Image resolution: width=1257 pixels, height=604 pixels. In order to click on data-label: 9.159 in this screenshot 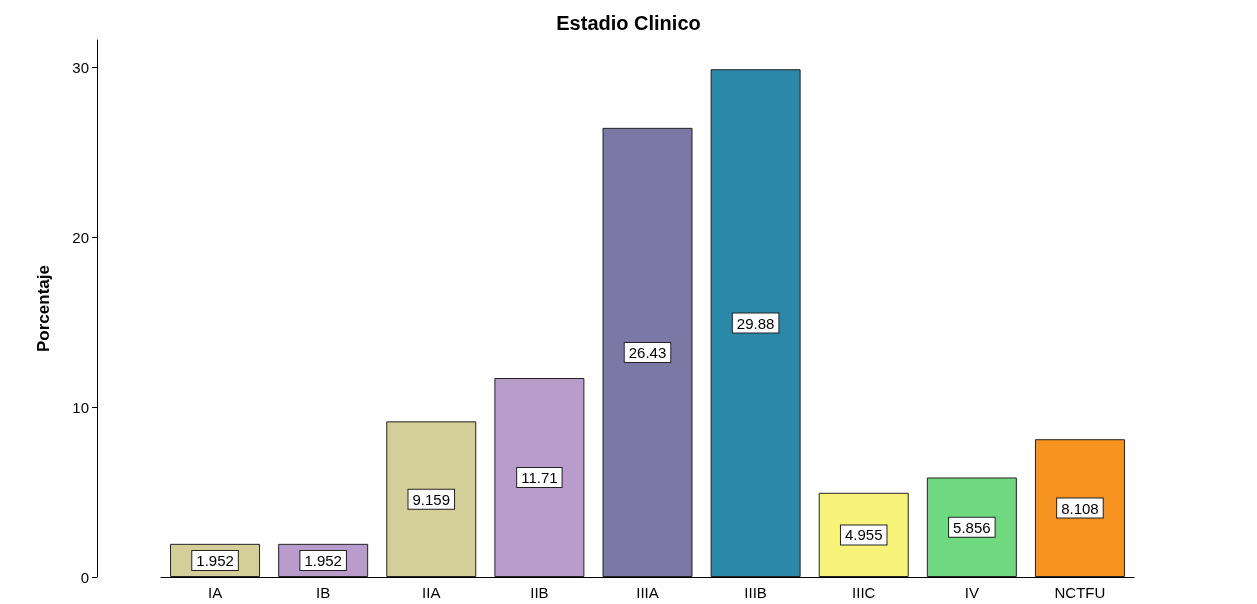, I will do `click(431, 499)`.